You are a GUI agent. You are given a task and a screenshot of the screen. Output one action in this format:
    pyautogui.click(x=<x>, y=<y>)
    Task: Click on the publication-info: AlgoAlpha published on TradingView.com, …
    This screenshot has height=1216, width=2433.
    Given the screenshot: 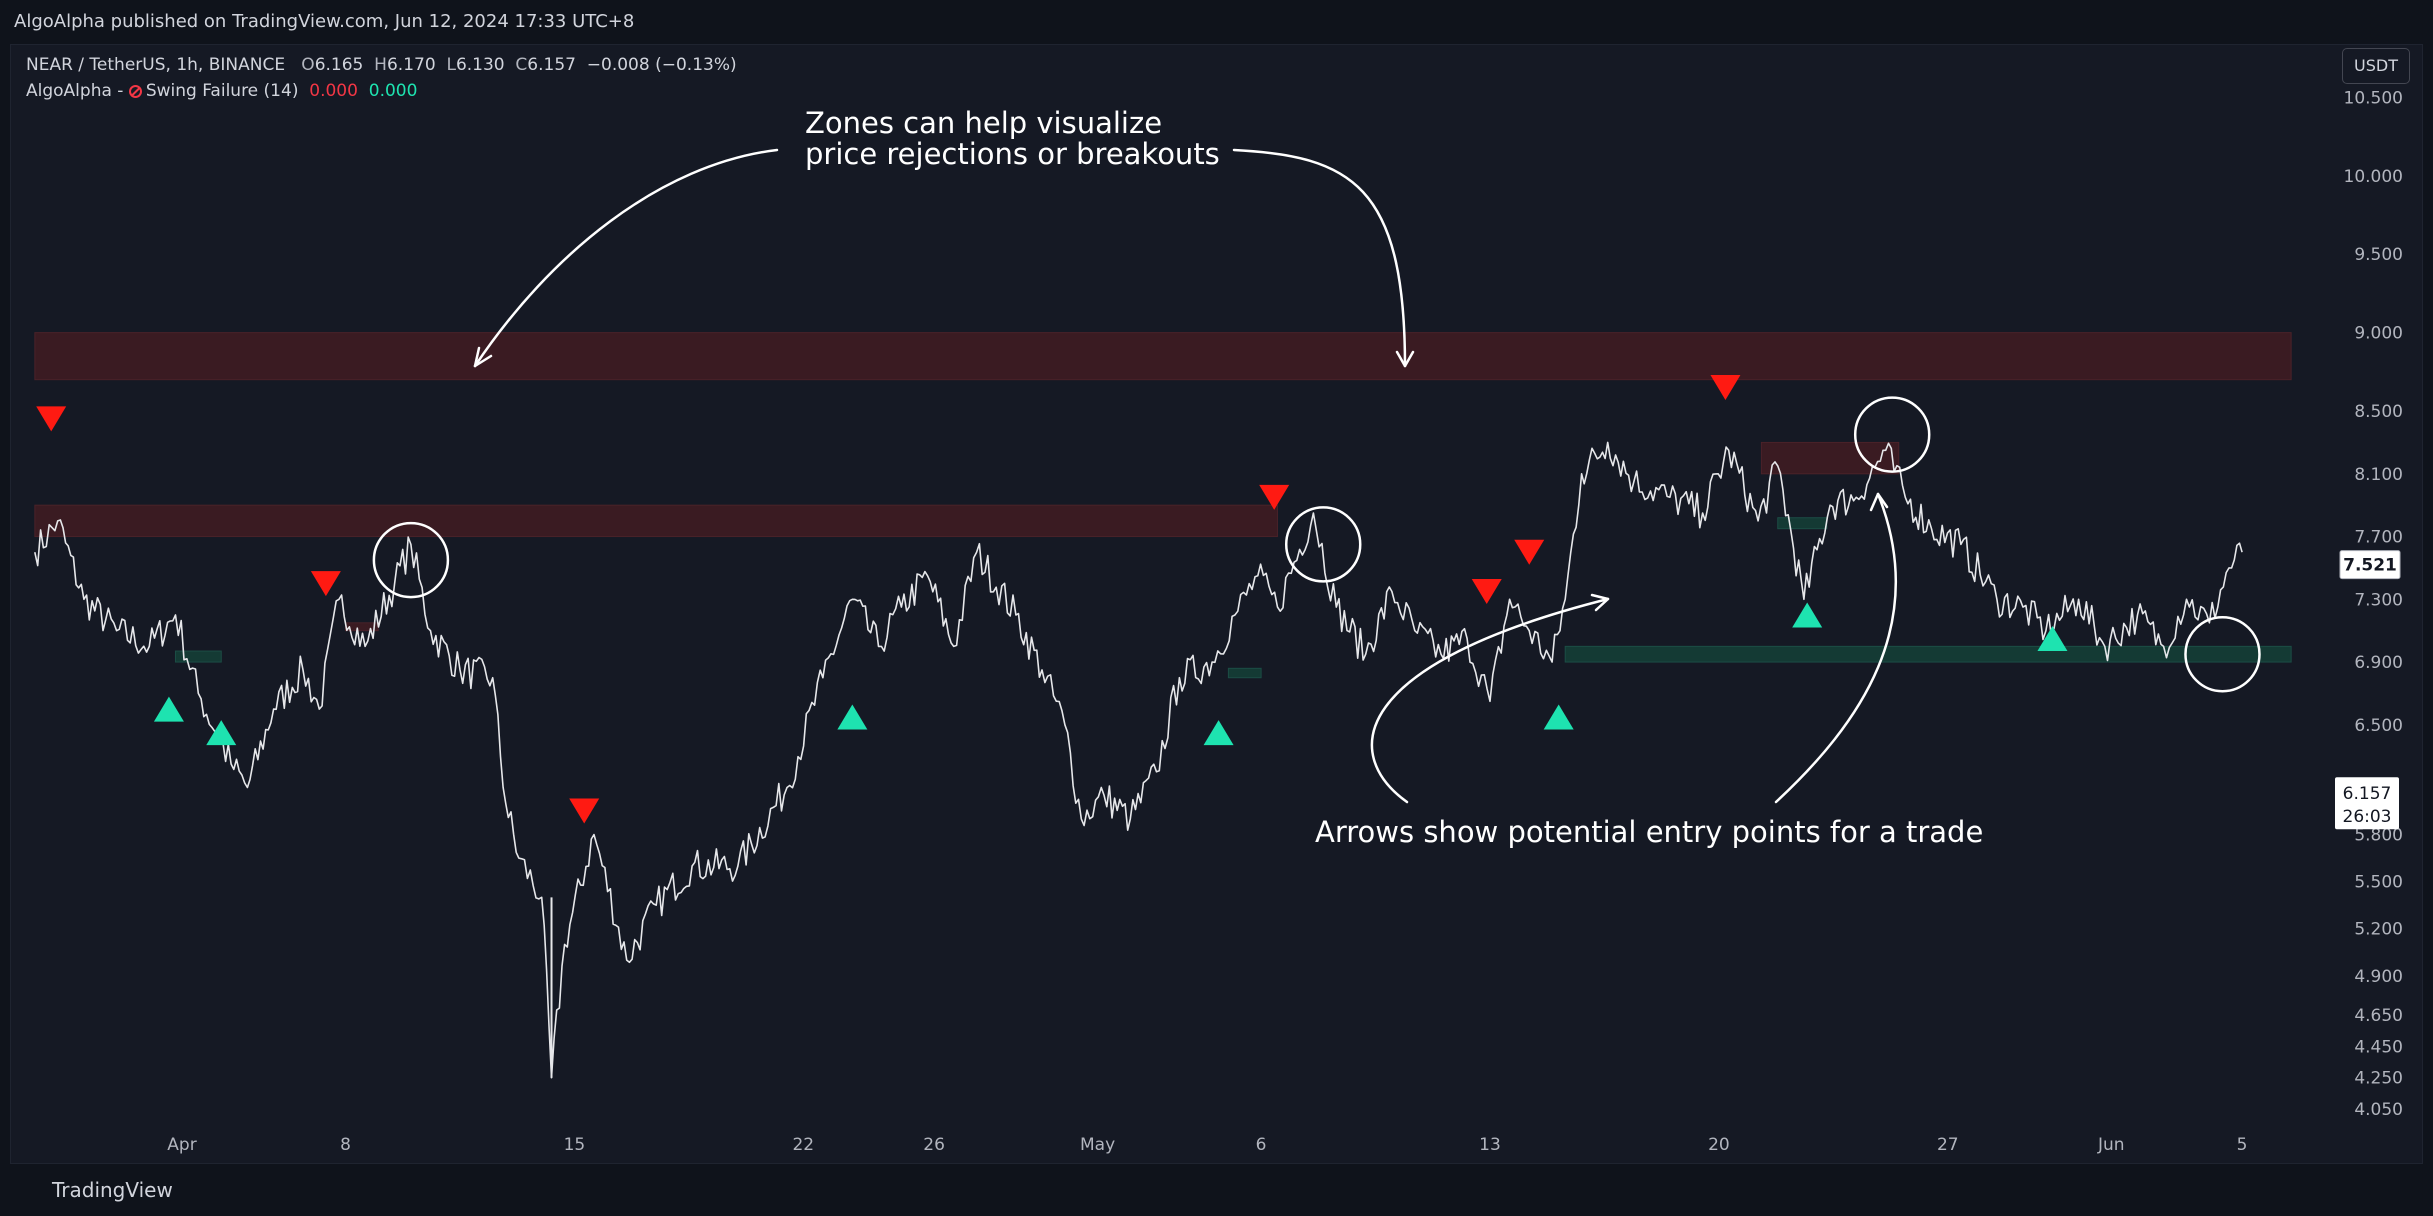 What is the action you would take?
    pyautogui.click(x=324, y=21)
    